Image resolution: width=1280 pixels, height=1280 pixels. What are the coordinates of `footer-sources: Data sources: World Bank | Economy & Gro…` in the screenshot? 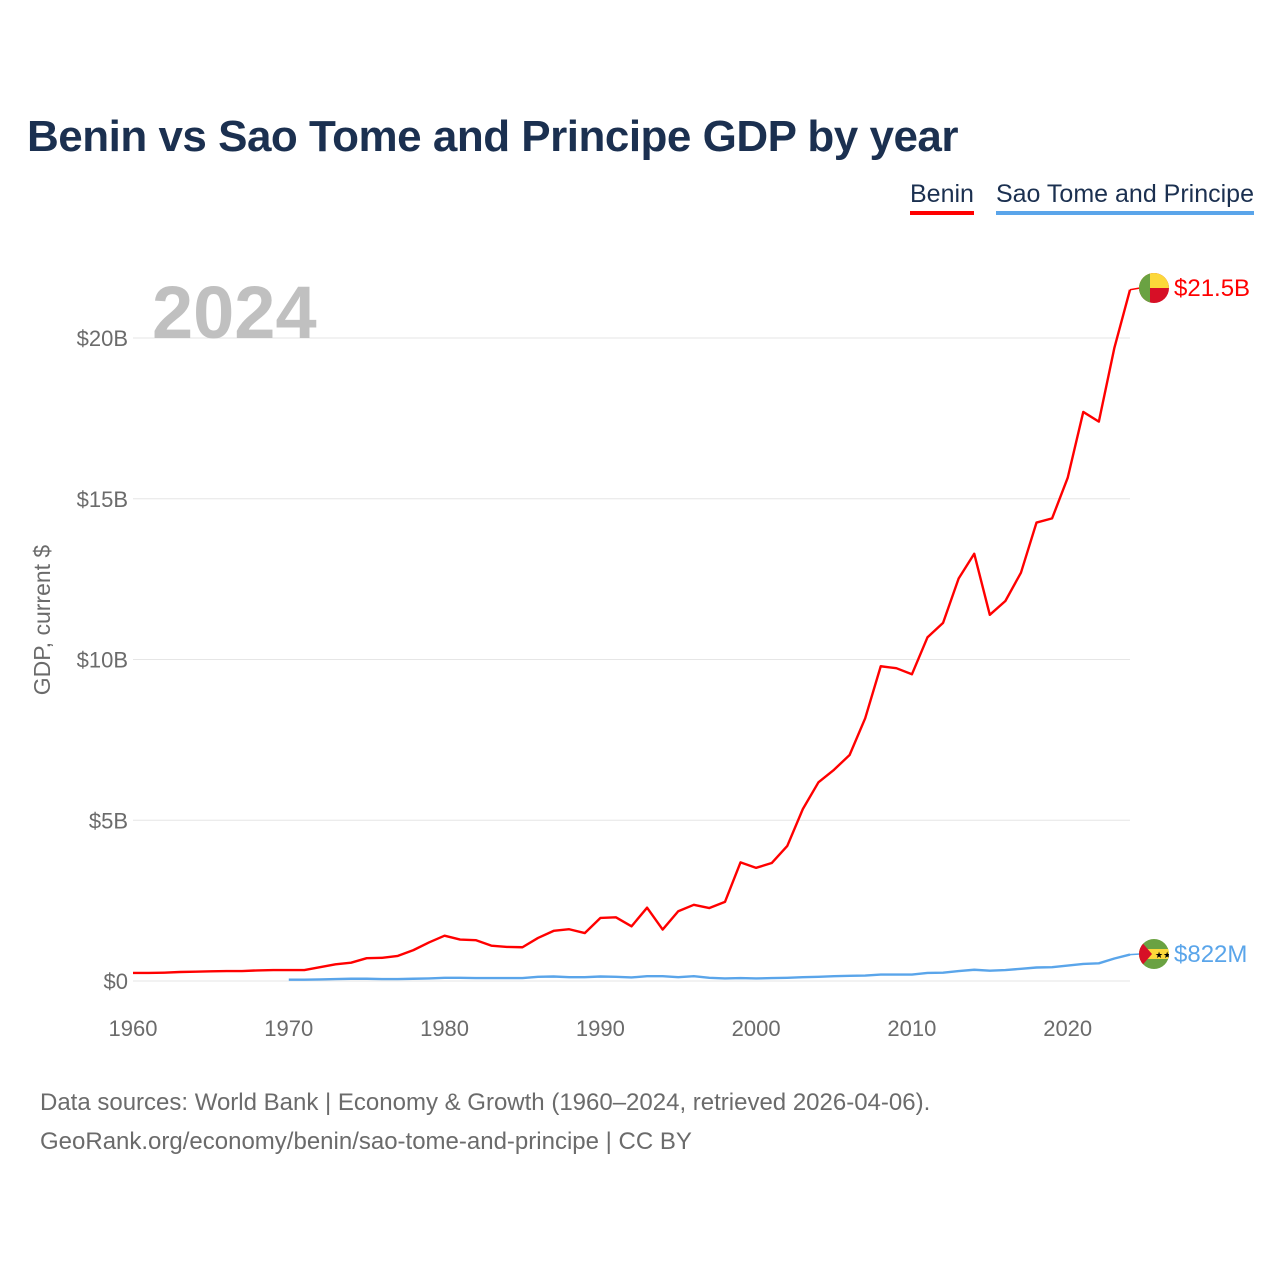 It's located at (485, 1102).